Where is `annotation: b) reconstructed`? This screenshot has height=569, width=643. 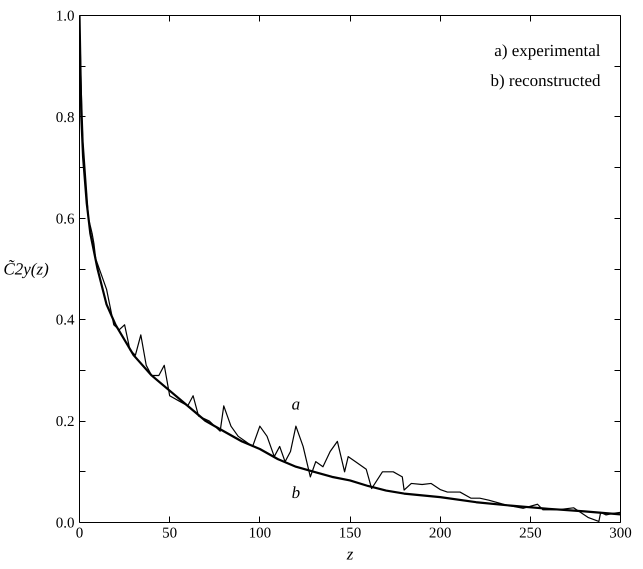
annotation: b) reconstructed is located at coordinates (545, 80).